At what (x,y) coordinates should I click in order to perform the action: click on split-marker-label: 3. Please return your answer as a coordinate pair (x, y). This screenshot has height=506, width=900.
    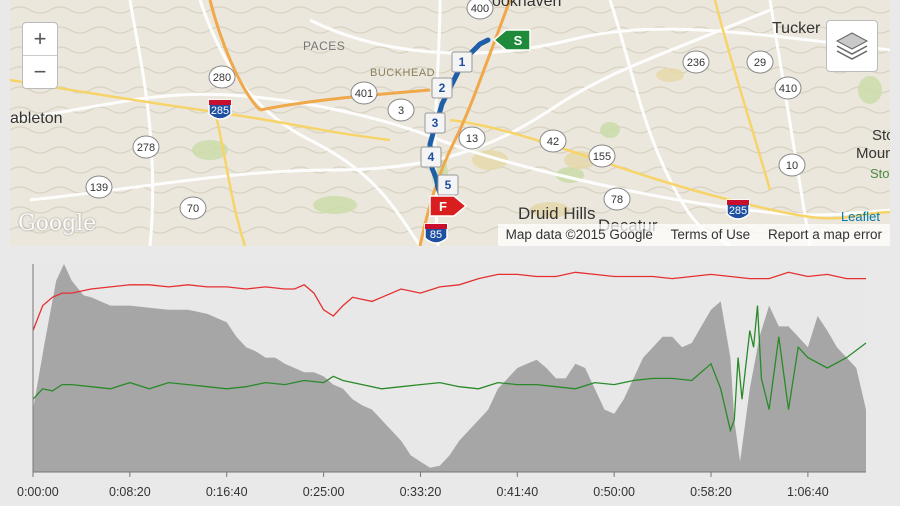
    Looking at the image, I should click on (435, 123).